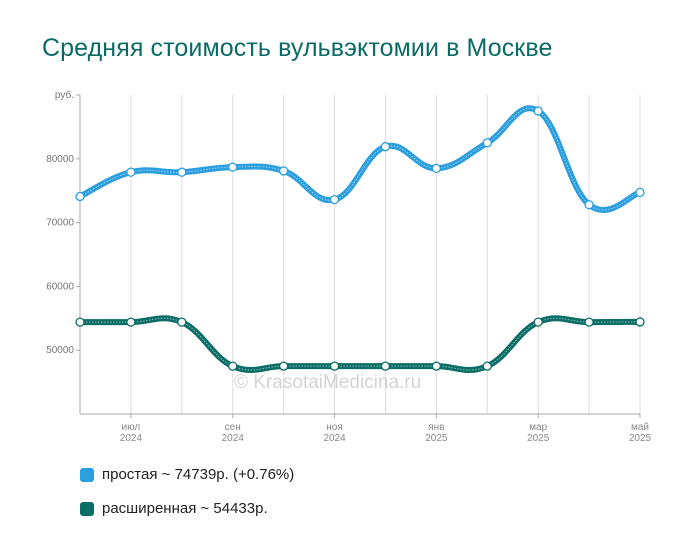 This screenshot has height=558, width=700. I want to click on series-line-highlight-extended, so click(360, 344).